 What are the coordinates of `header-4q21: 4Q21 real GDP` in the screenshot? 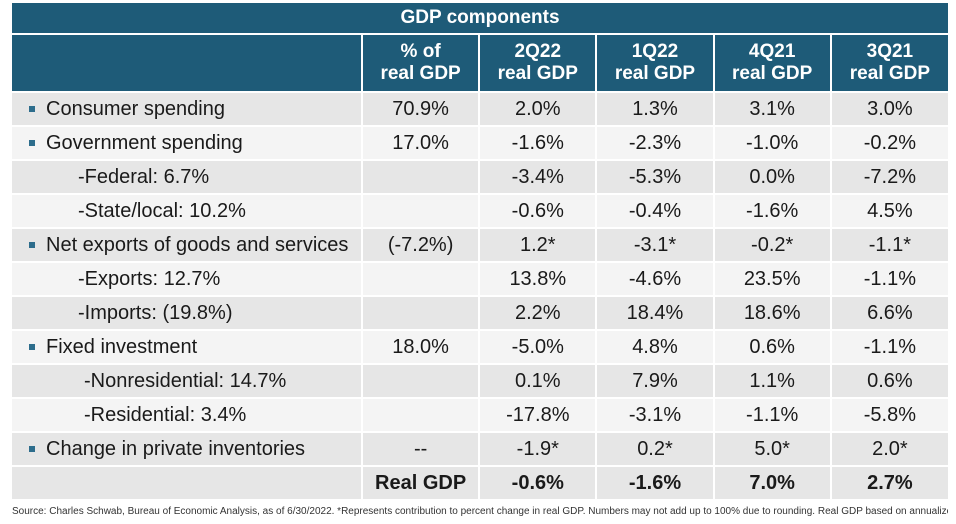 It's located at (771, 63).